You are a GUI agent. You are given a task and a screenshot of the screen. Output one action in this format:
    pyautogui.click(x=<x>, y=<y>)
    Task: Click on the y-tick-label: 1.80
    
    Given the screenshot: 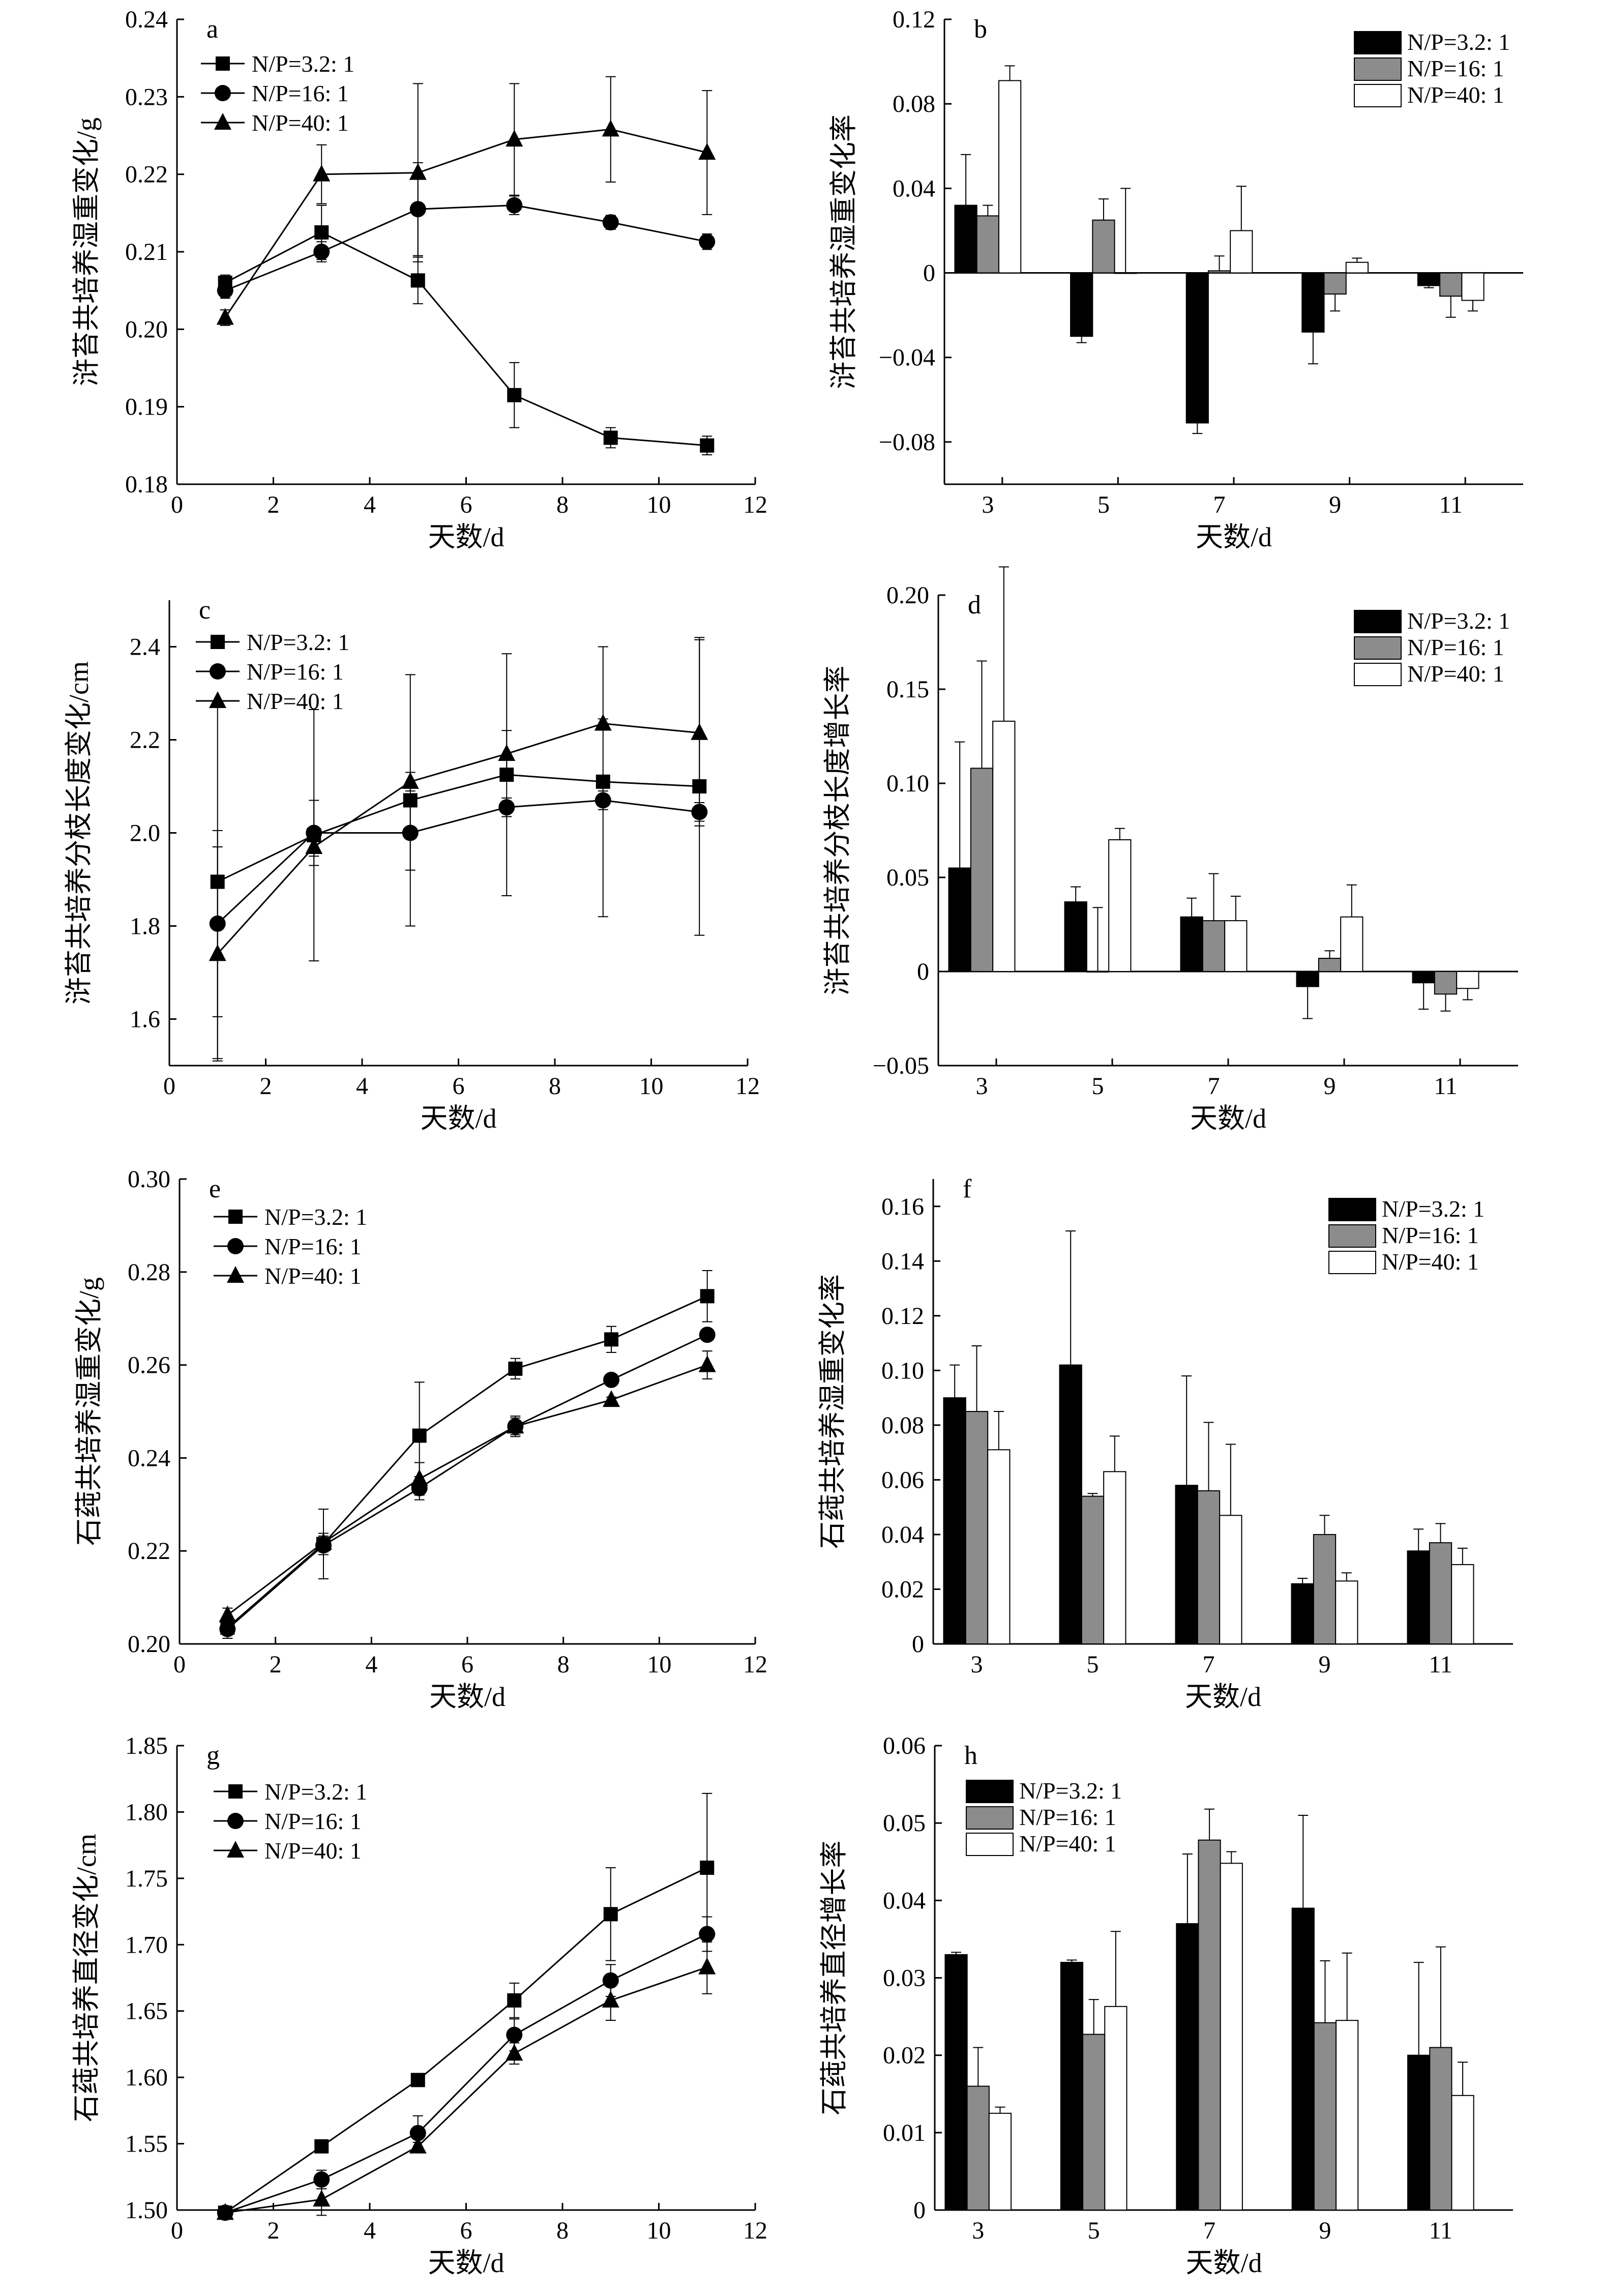 What is the action you would take?
    pyautogui.click(x=146, y=1812)
    